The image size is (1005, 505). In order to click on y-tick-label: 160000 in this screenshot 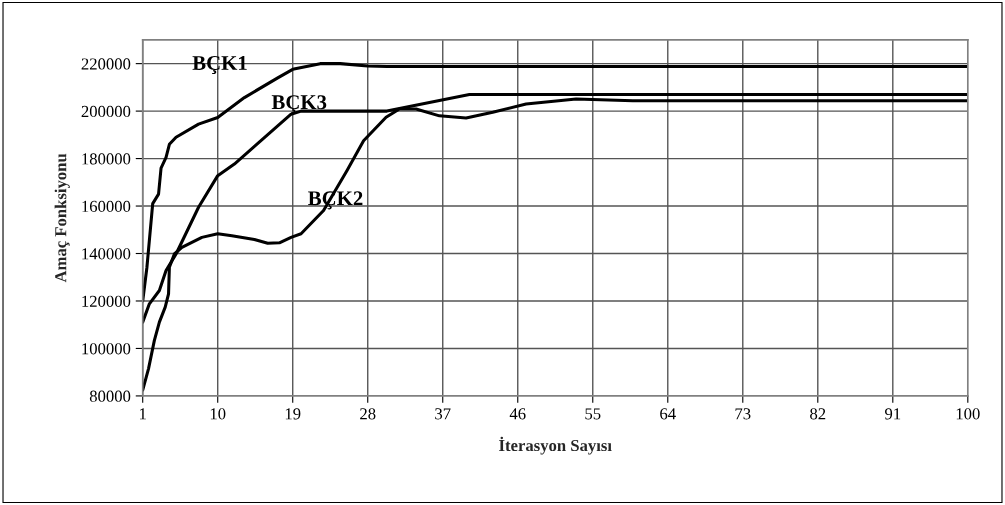, I will do `click(106, 206)`.